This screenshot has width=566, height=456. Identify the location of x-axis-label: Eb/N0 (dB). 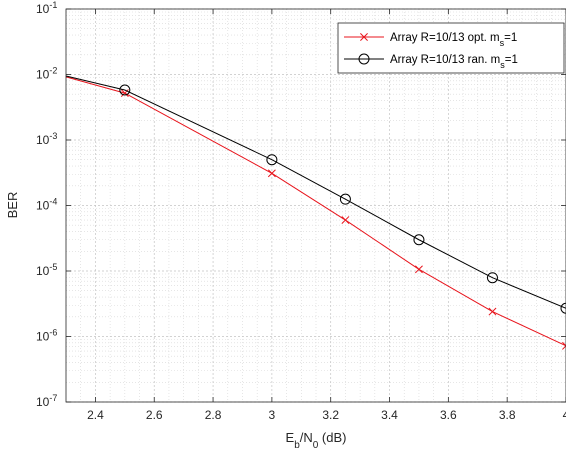
(316, 440).